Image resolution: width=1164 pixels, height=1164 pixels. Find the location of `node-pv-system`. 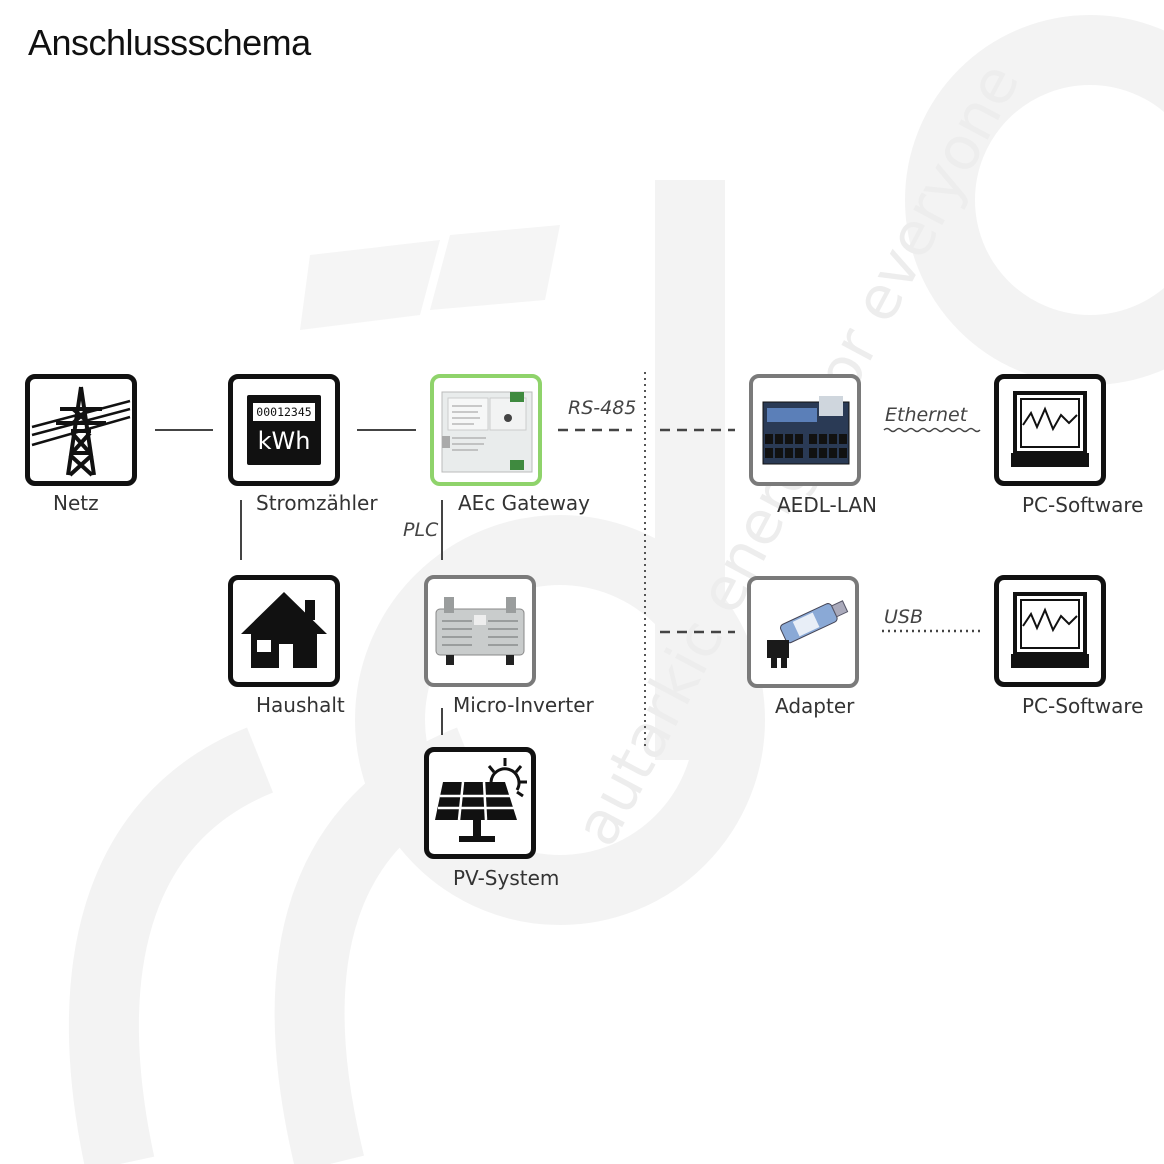

node-pv-system is located at coordinates (480, 803).